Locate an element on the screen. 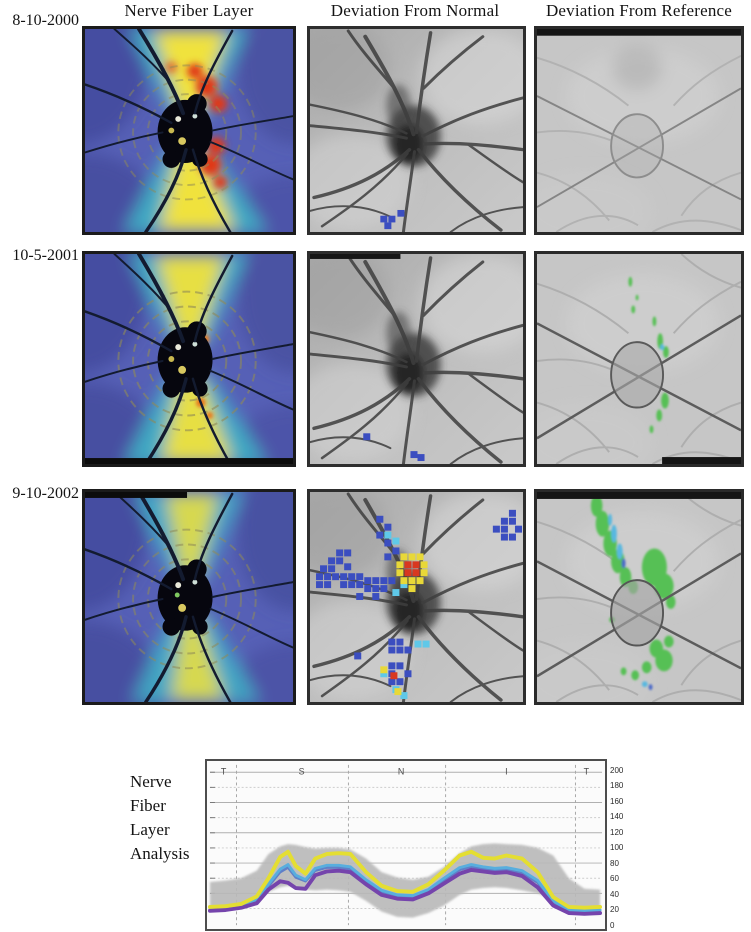 This screenshot has height=932, width=751. deviation-normal-image-2002 is located at coordinates (416, 597).